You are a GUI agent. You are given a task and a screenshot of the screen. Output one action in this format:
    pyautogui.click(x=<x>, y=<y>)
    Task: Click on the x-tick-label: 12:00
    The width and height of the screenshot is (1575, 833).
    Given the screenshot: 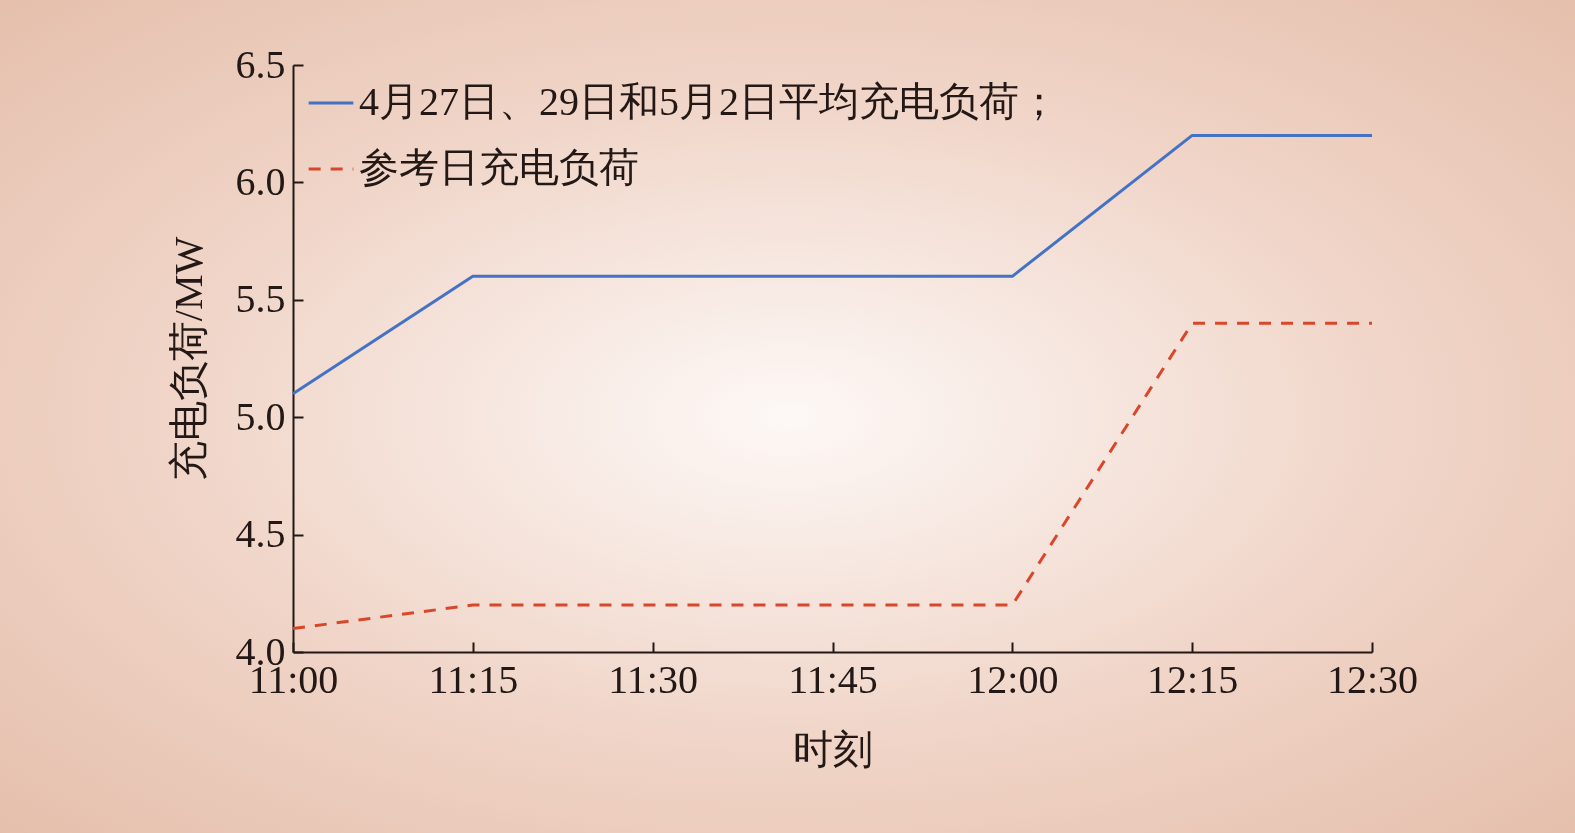 What is the action you would take?
    pyautogui.click(x=1013, y=679)
    